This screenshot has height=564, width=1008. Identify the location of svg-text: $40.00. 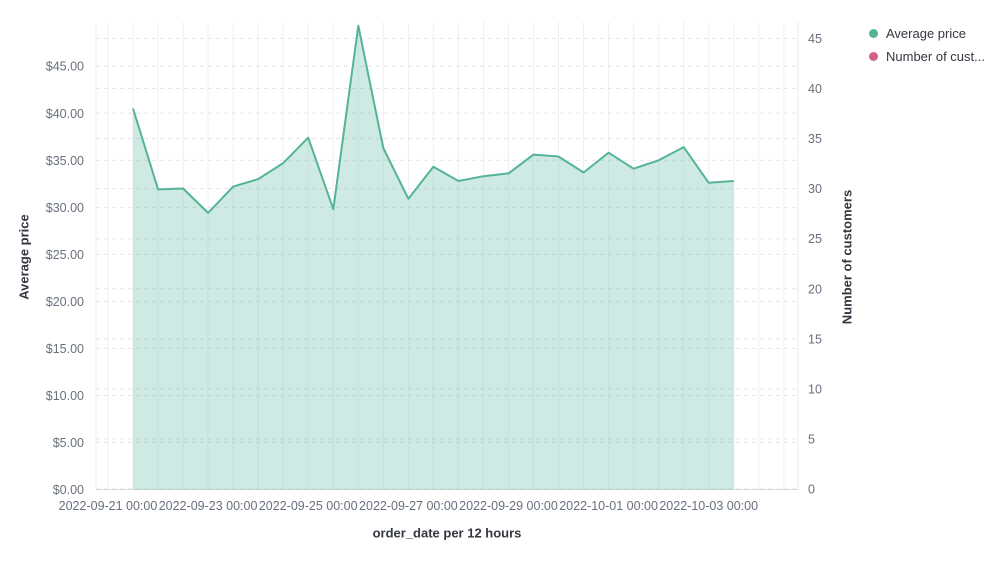
(65, 114).